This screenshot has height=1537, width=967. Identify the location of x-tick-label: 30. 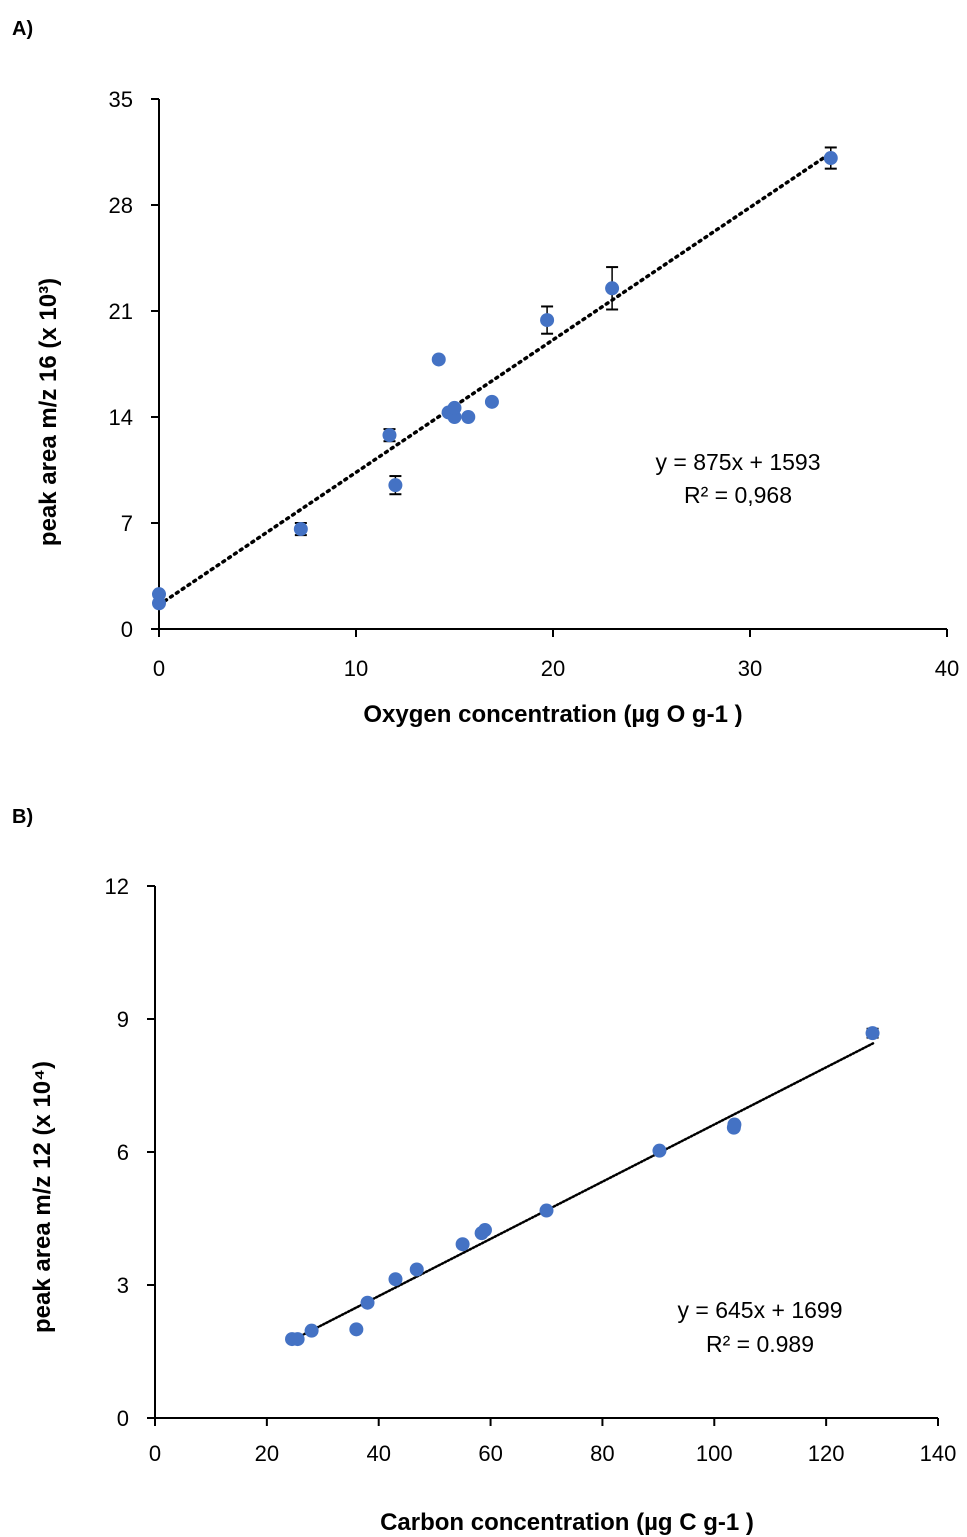
(750, 668).